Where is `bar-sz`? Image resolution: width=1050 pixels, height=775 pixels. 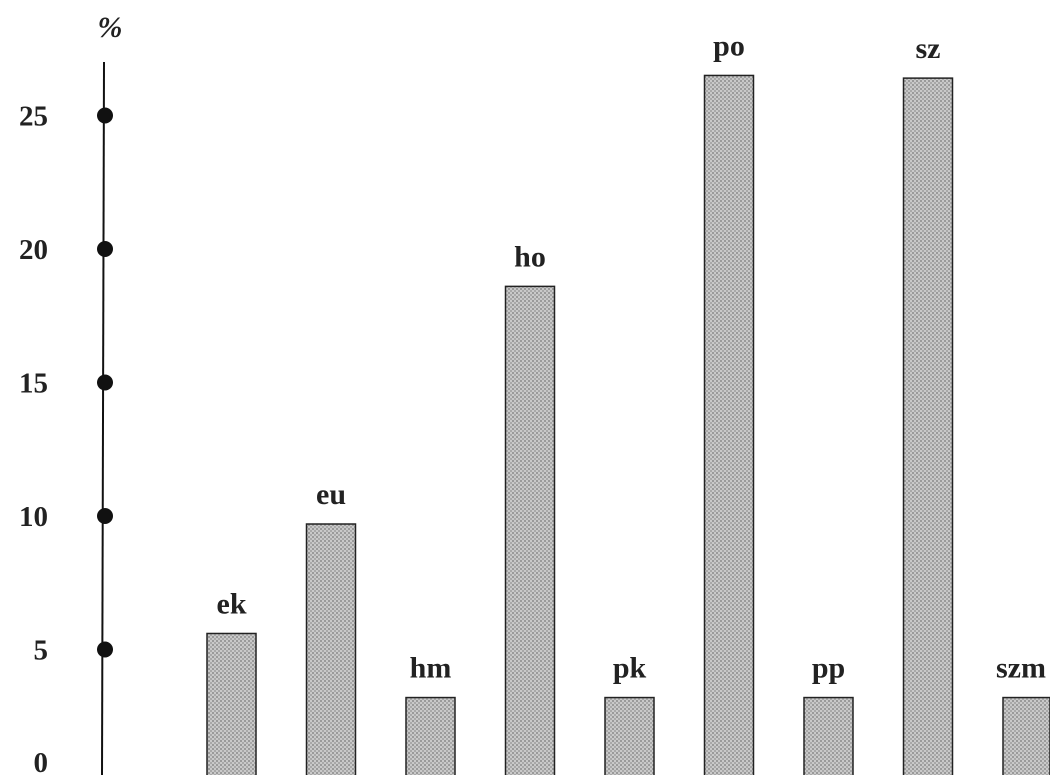
bar-sz is located at coordinates (928, 426).